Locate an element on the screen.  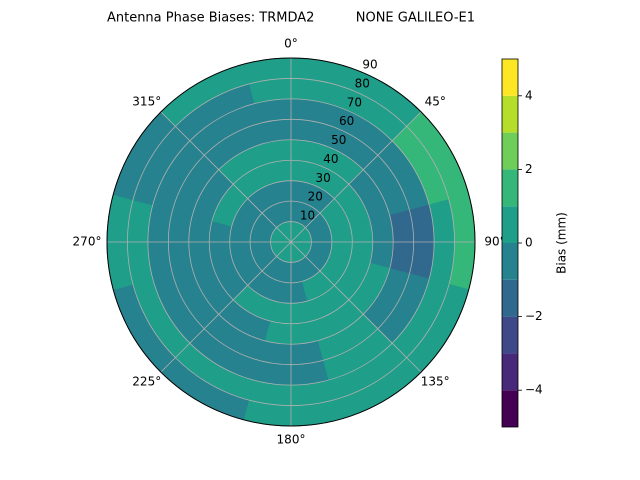
angular-tick-label: 135° is located at coordinates (435, 382).